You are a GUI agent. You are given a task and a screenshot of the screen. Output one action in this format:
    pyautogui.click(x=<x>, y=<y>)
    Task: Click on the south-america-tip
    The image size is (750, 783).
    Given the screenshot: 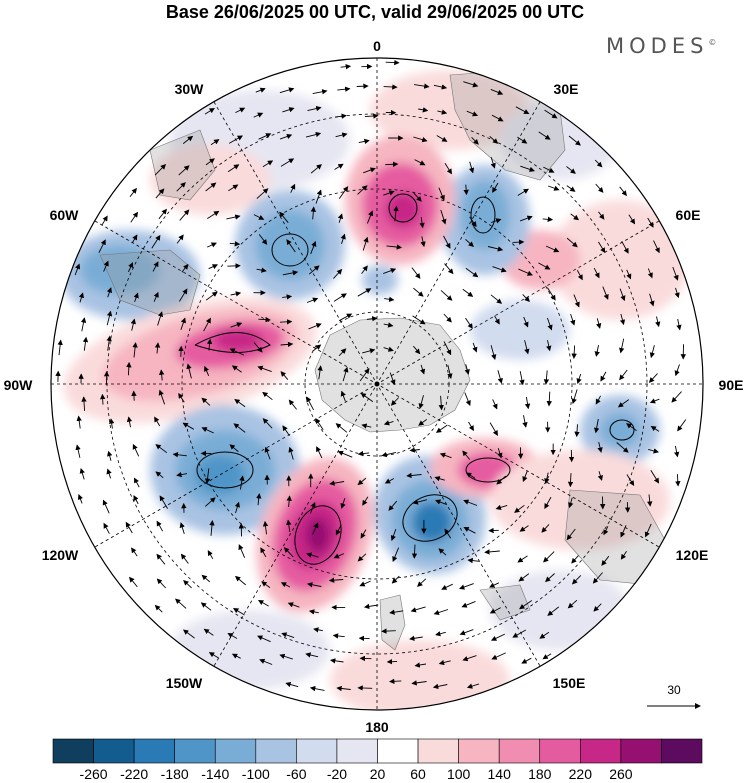 What is the action you would take?
    pyautogui.click(x=182, y=165)
    